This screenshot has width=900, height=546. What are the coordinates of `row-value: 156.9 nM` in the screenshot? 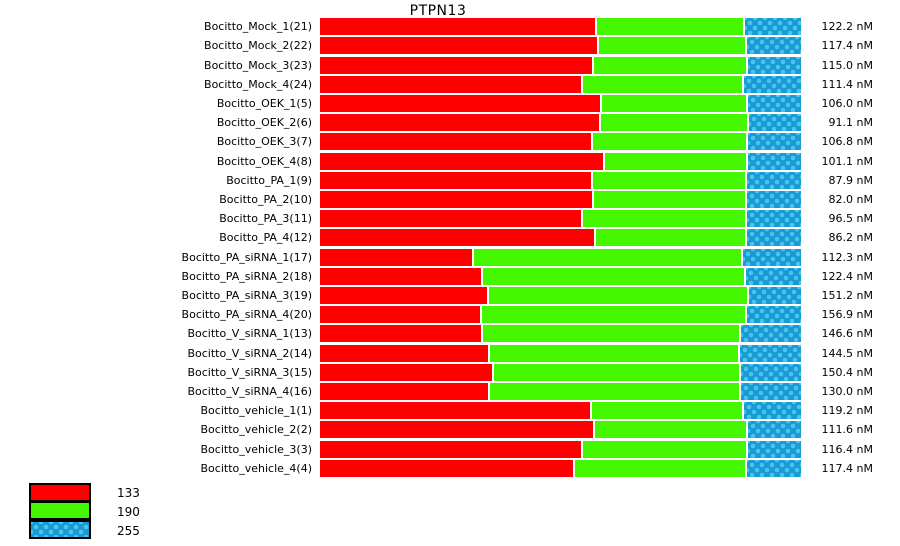 It's located at (847, 315).